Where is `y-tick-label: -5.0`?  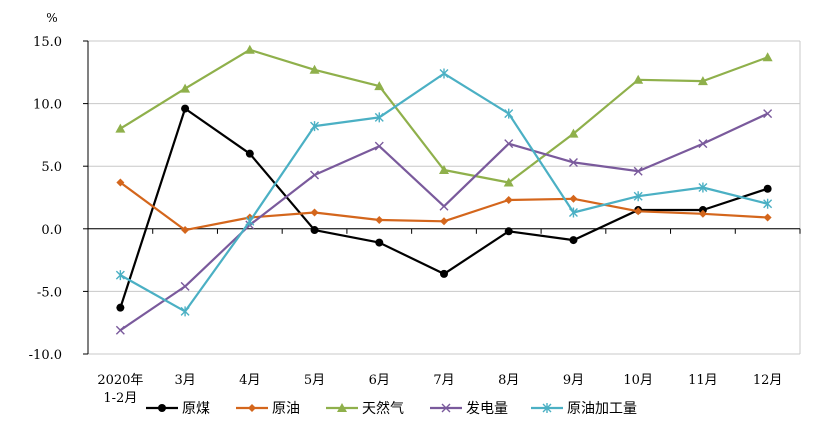 y-tick-label: -5.0 is located at coordinates (49, 292).